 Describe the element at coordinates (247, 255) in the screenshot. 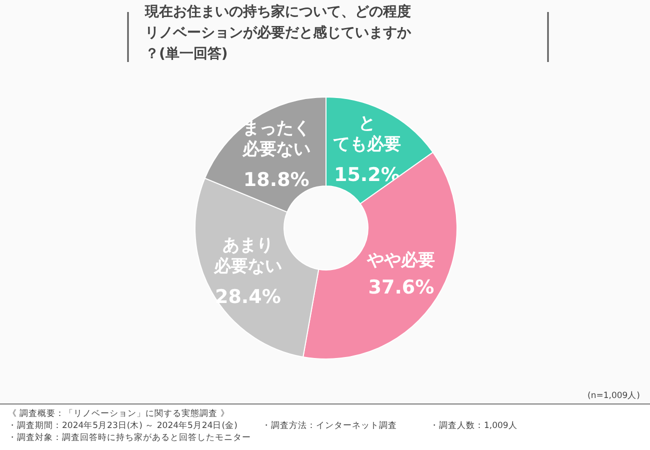

I see `slice-label: あまり必要ない` at that location.